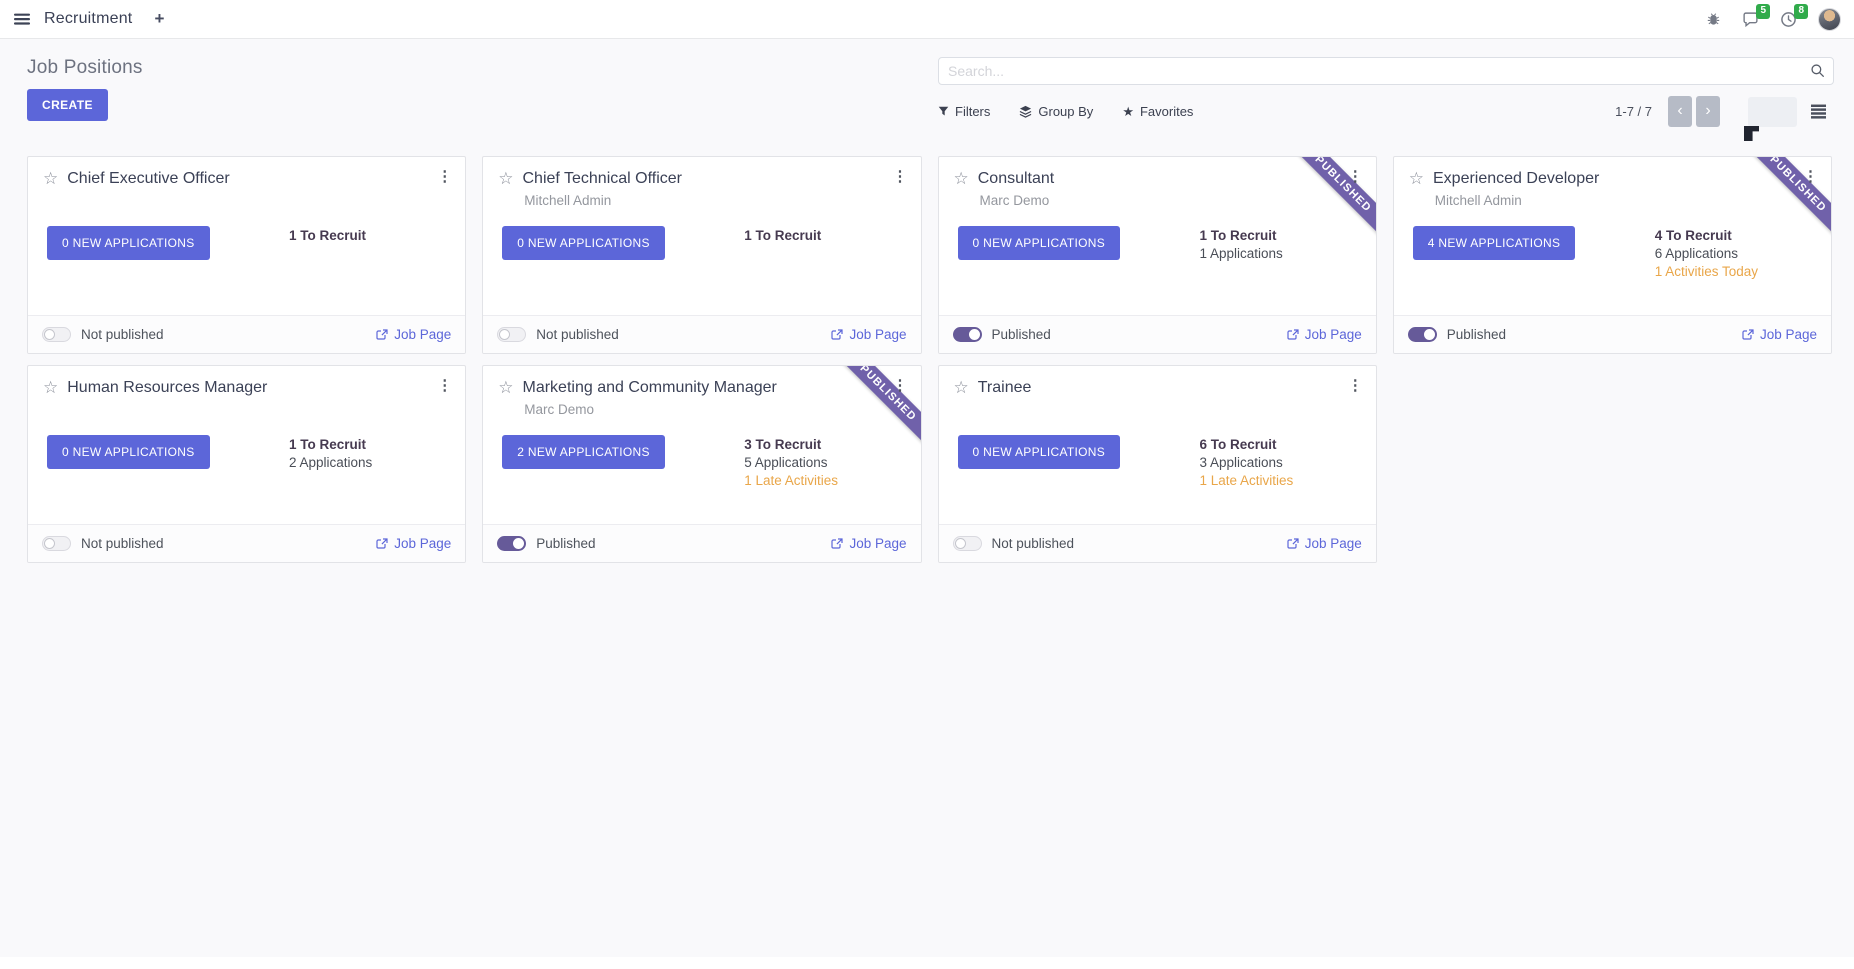 The width and height of the screenshot is (1854, 969). What do you see at coordinates (167, 387) in the screenshot?
I see `job-title: Human Resources Manager` at bounding box center [167, 387].